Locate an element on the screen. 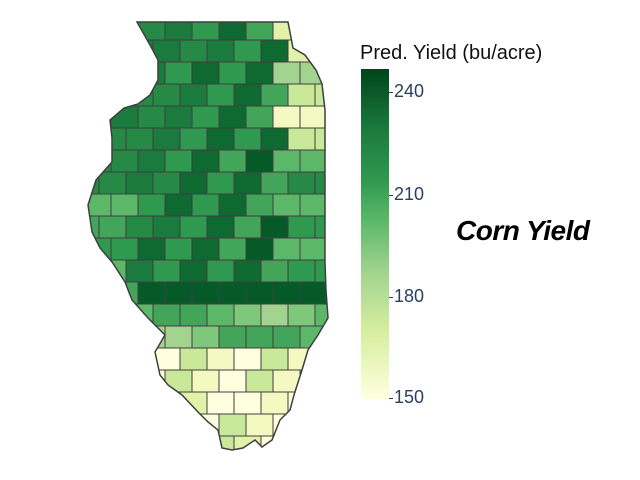 The height and width of the screenshot is (480, 640). legend-title: Pred. Yield (bu/acre) is located at coordinates (451, 53).